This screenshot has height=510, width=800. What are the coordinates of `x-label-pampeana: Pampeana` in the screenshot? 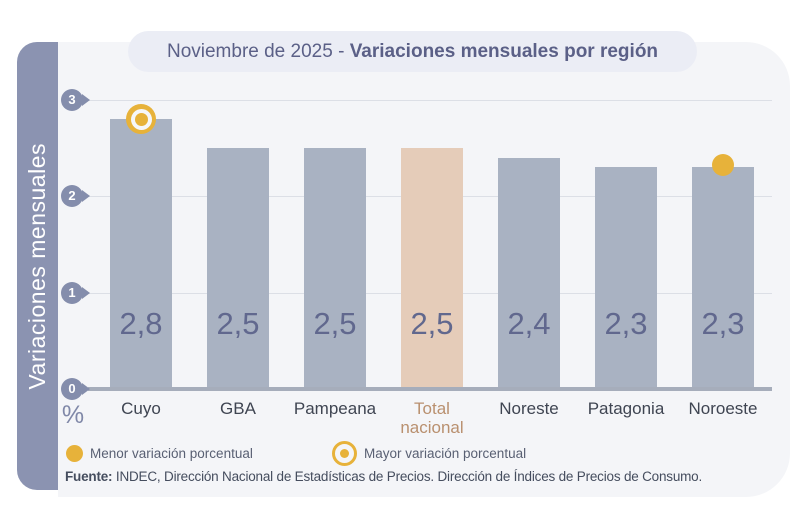 It's located at (335, 408).